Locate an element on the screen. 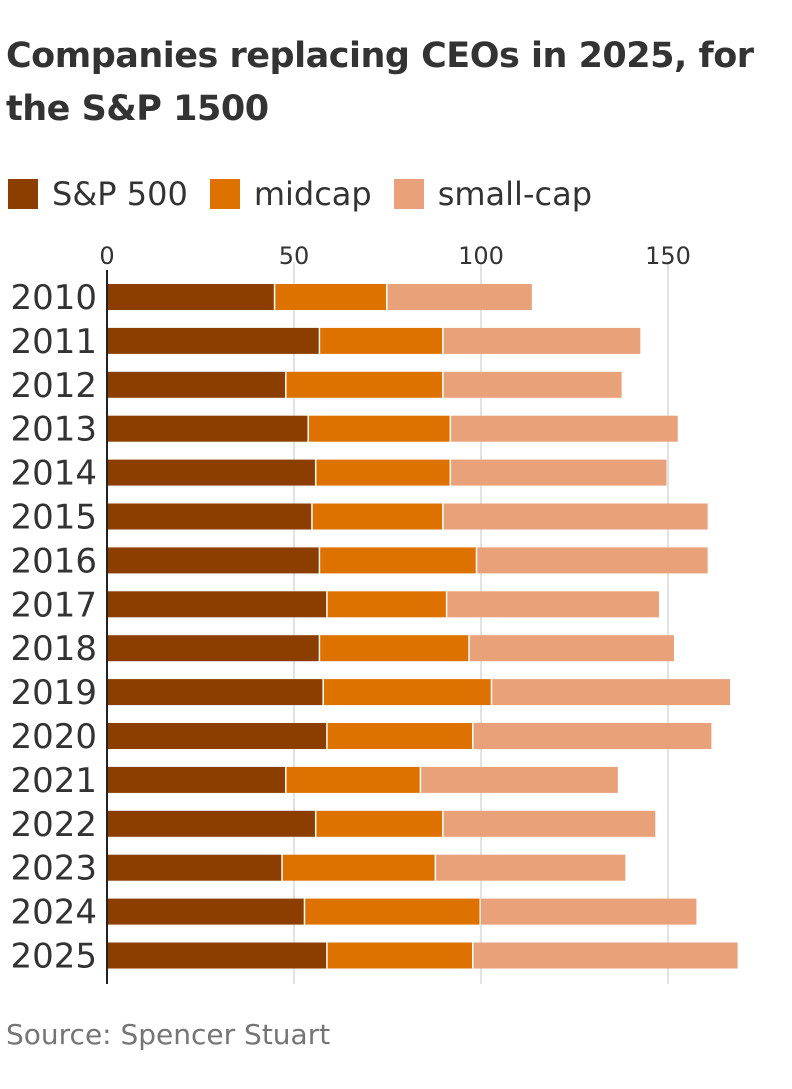 This screenshot has height=1089, width=792. bar-2020-small-cap is located at coordinates (592, 736).